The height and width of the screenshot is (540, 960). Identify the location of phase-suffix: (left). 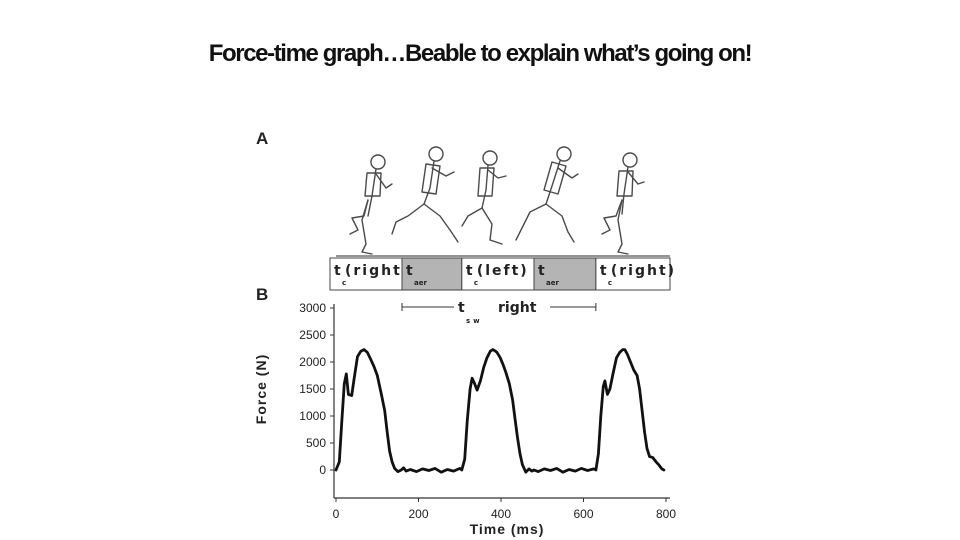
(503, 271).